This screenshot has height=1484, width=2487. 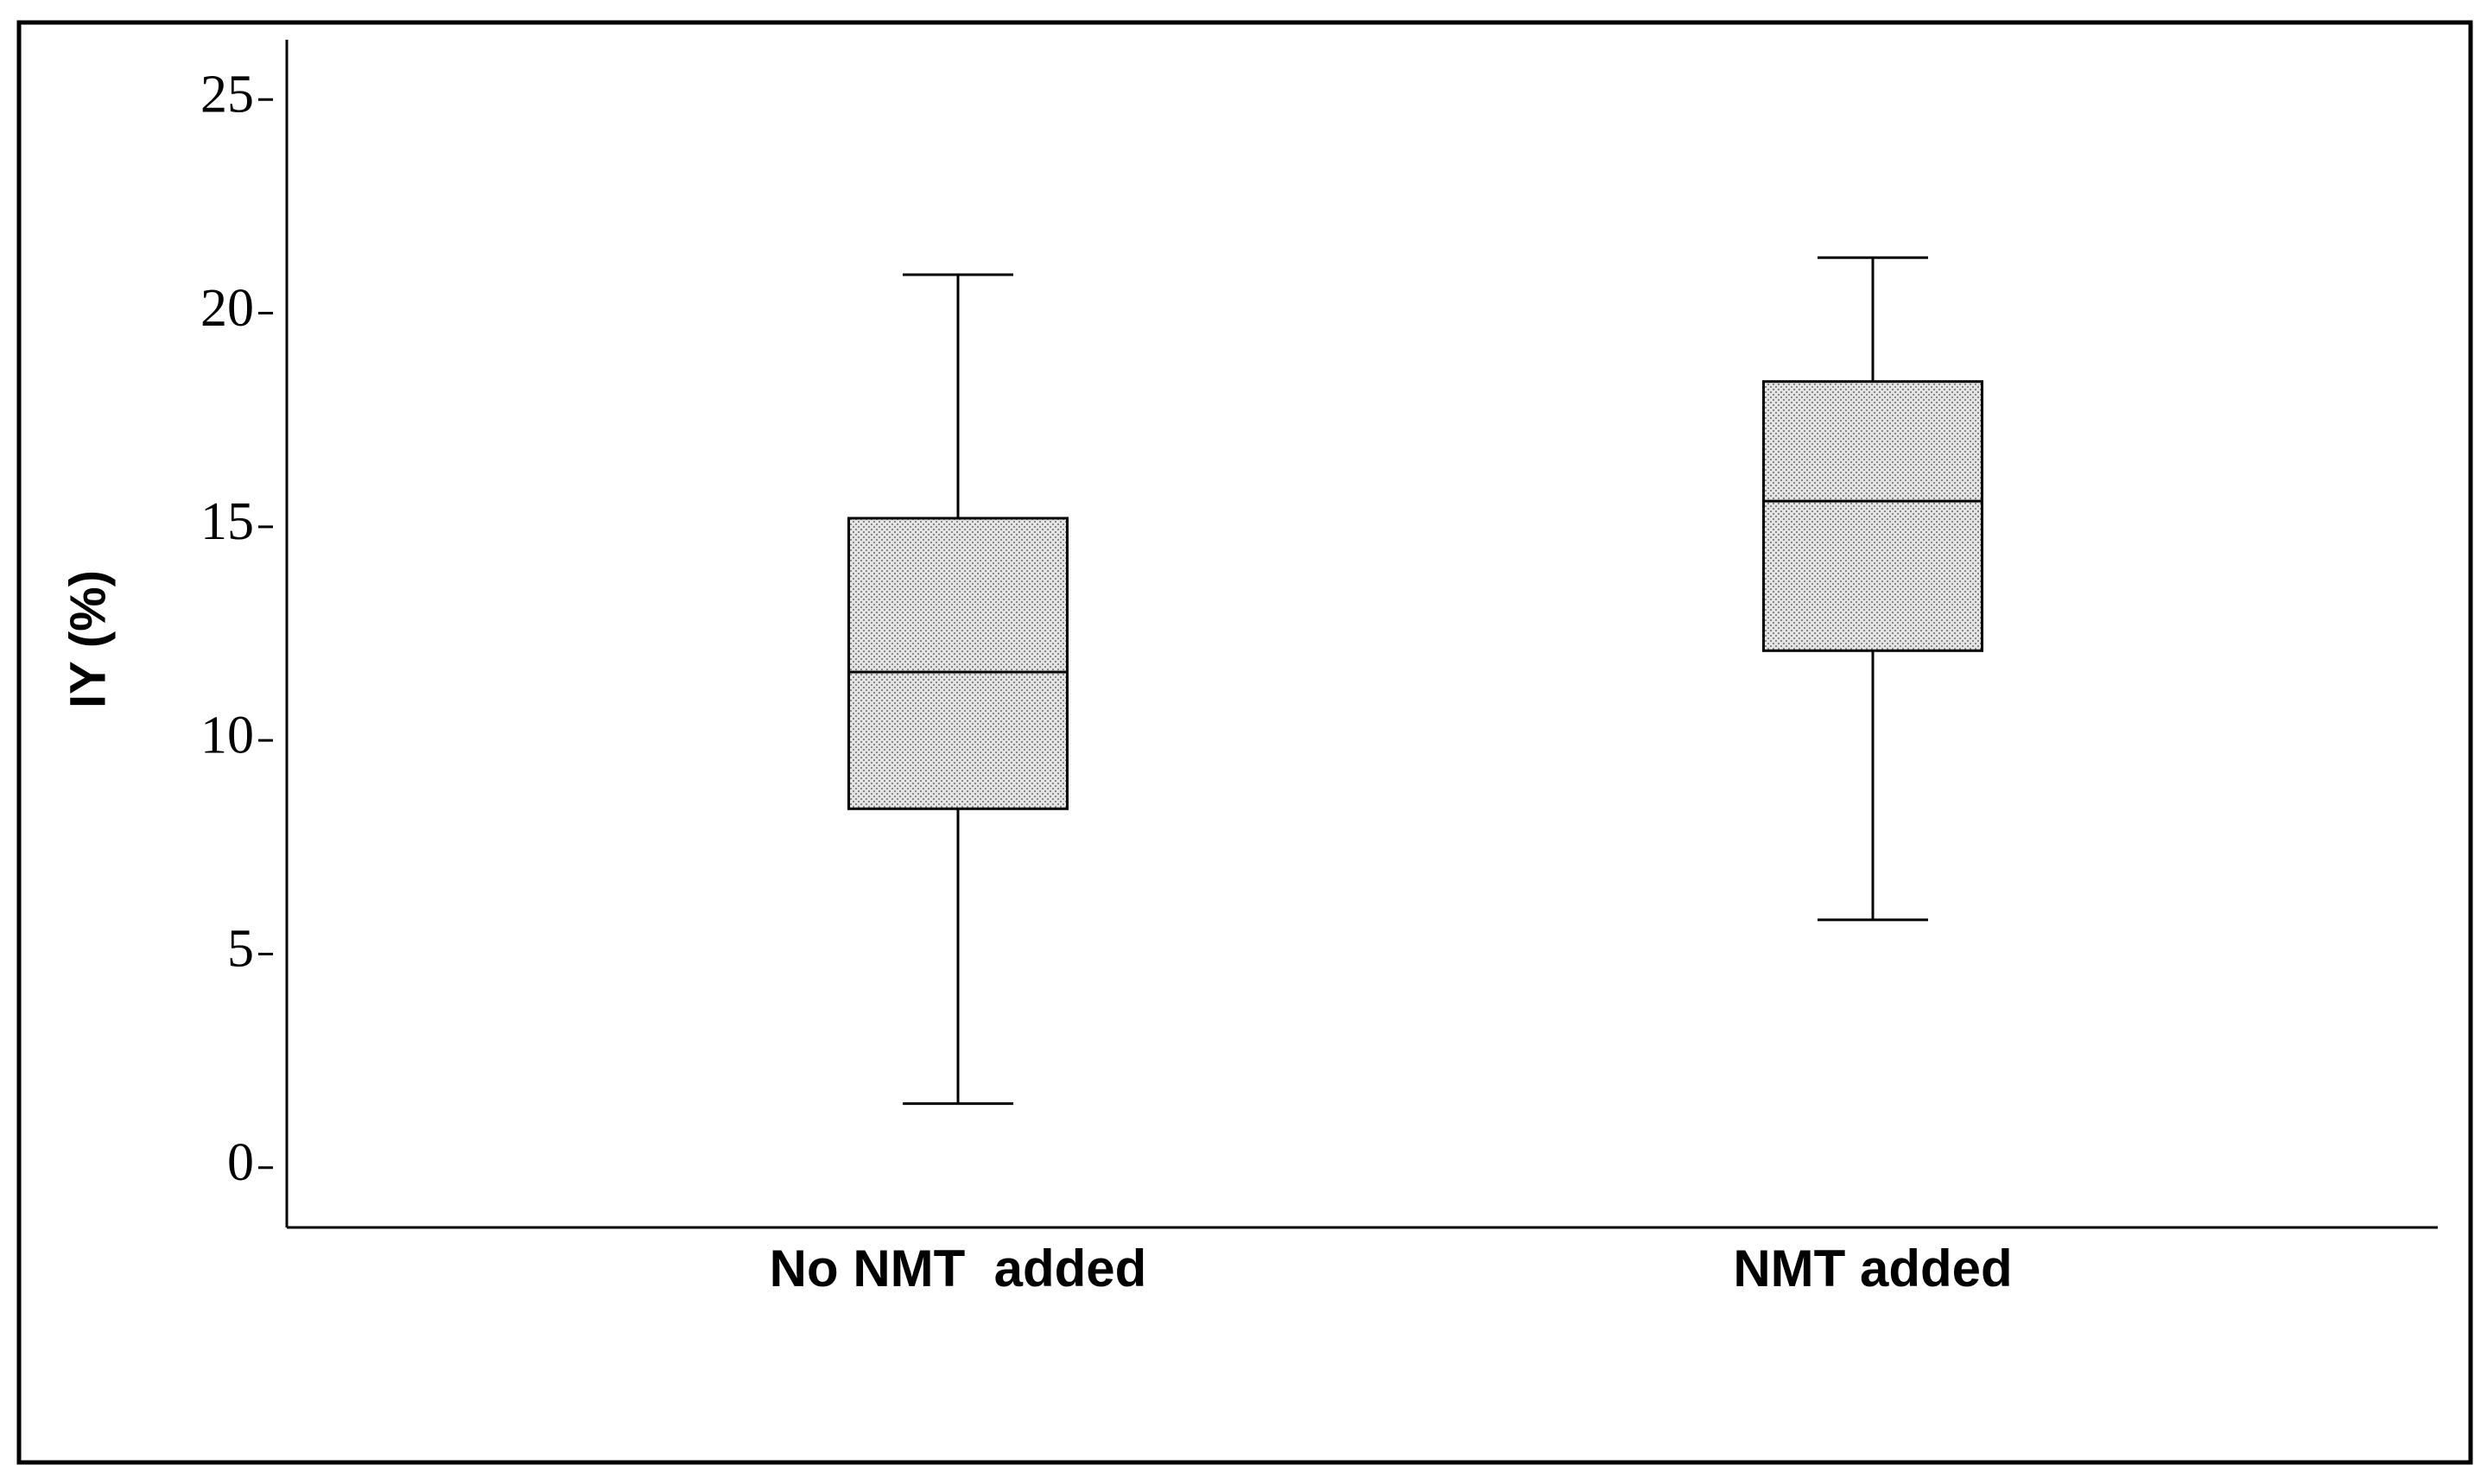 I want to click on y-tick-label: 25, so click(x=227, y=94).